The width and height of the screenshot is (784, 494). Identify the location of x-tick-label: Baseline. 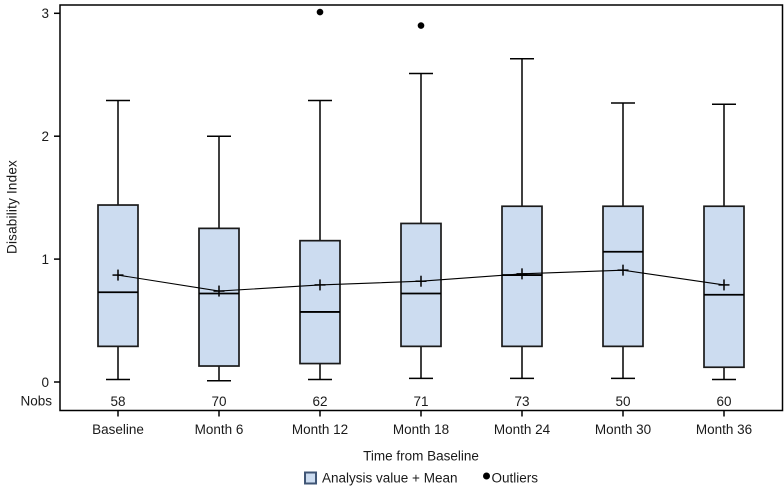
(118, 429).